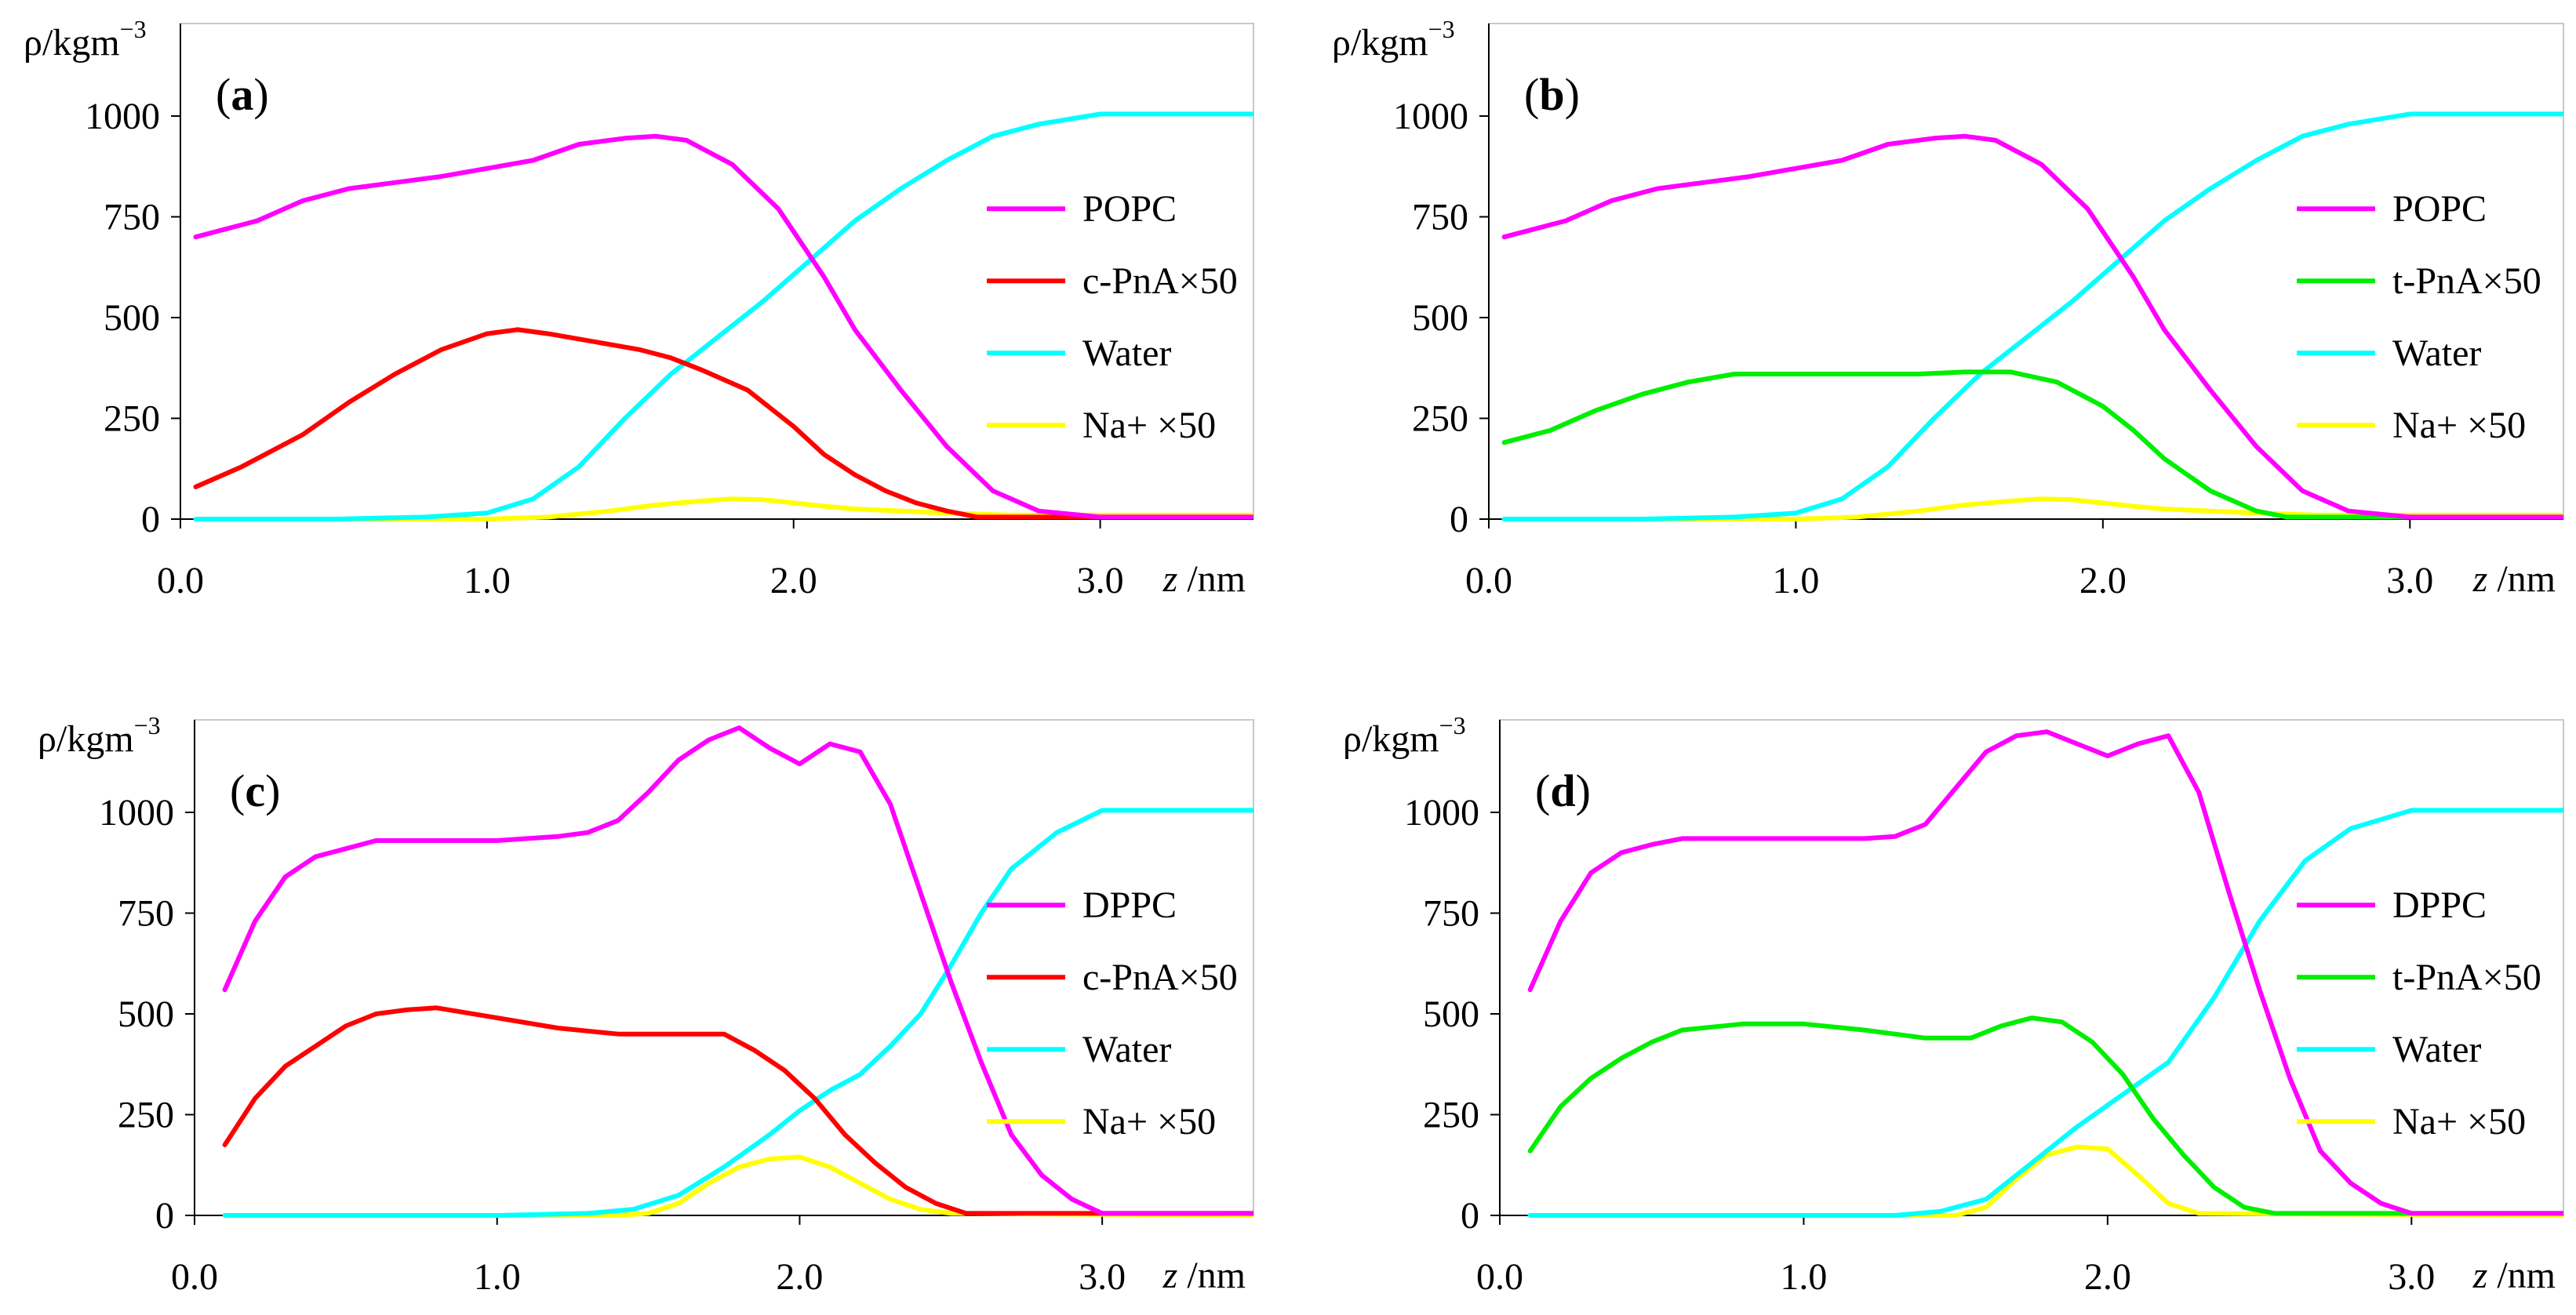 Image resolution: width=2576 pixels, height=1315 pixels. What do you see at coordinates (1112, 1013) in the screenshot?
I see `legend: DPPC c-PnA×50 Water Na+ ×50` at bounding box center [1112, 1013].